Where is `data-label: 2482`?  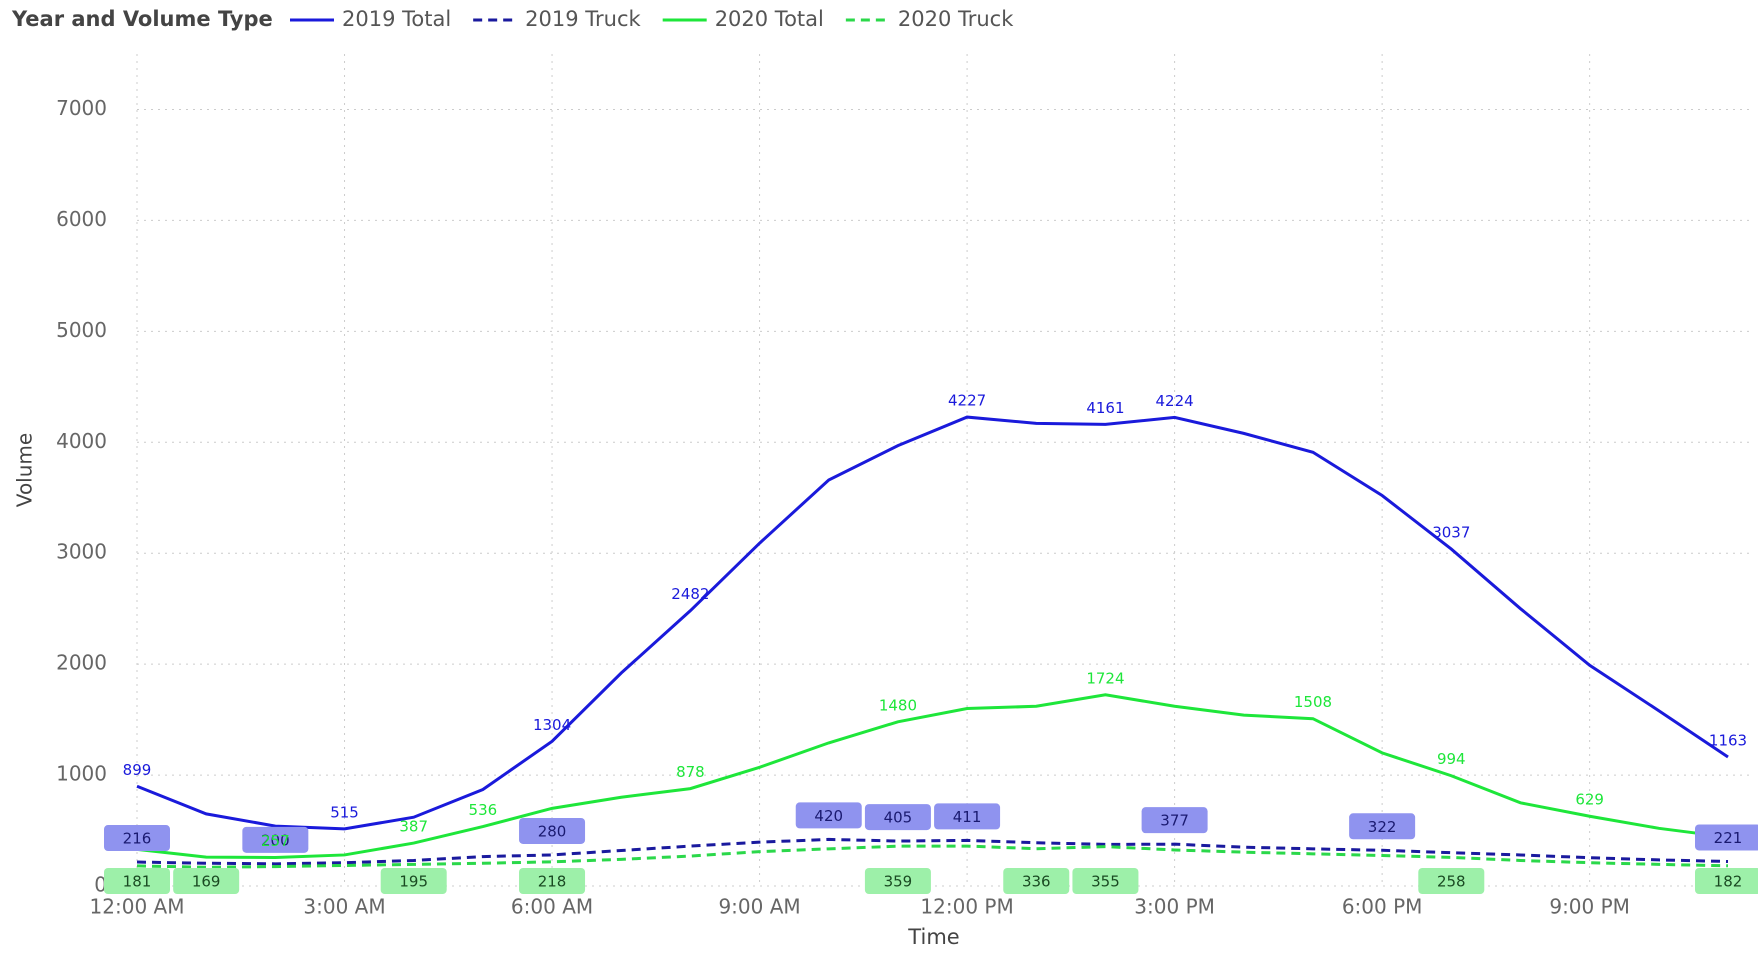
data-label: 2482 is located at coordinates (690, 594).